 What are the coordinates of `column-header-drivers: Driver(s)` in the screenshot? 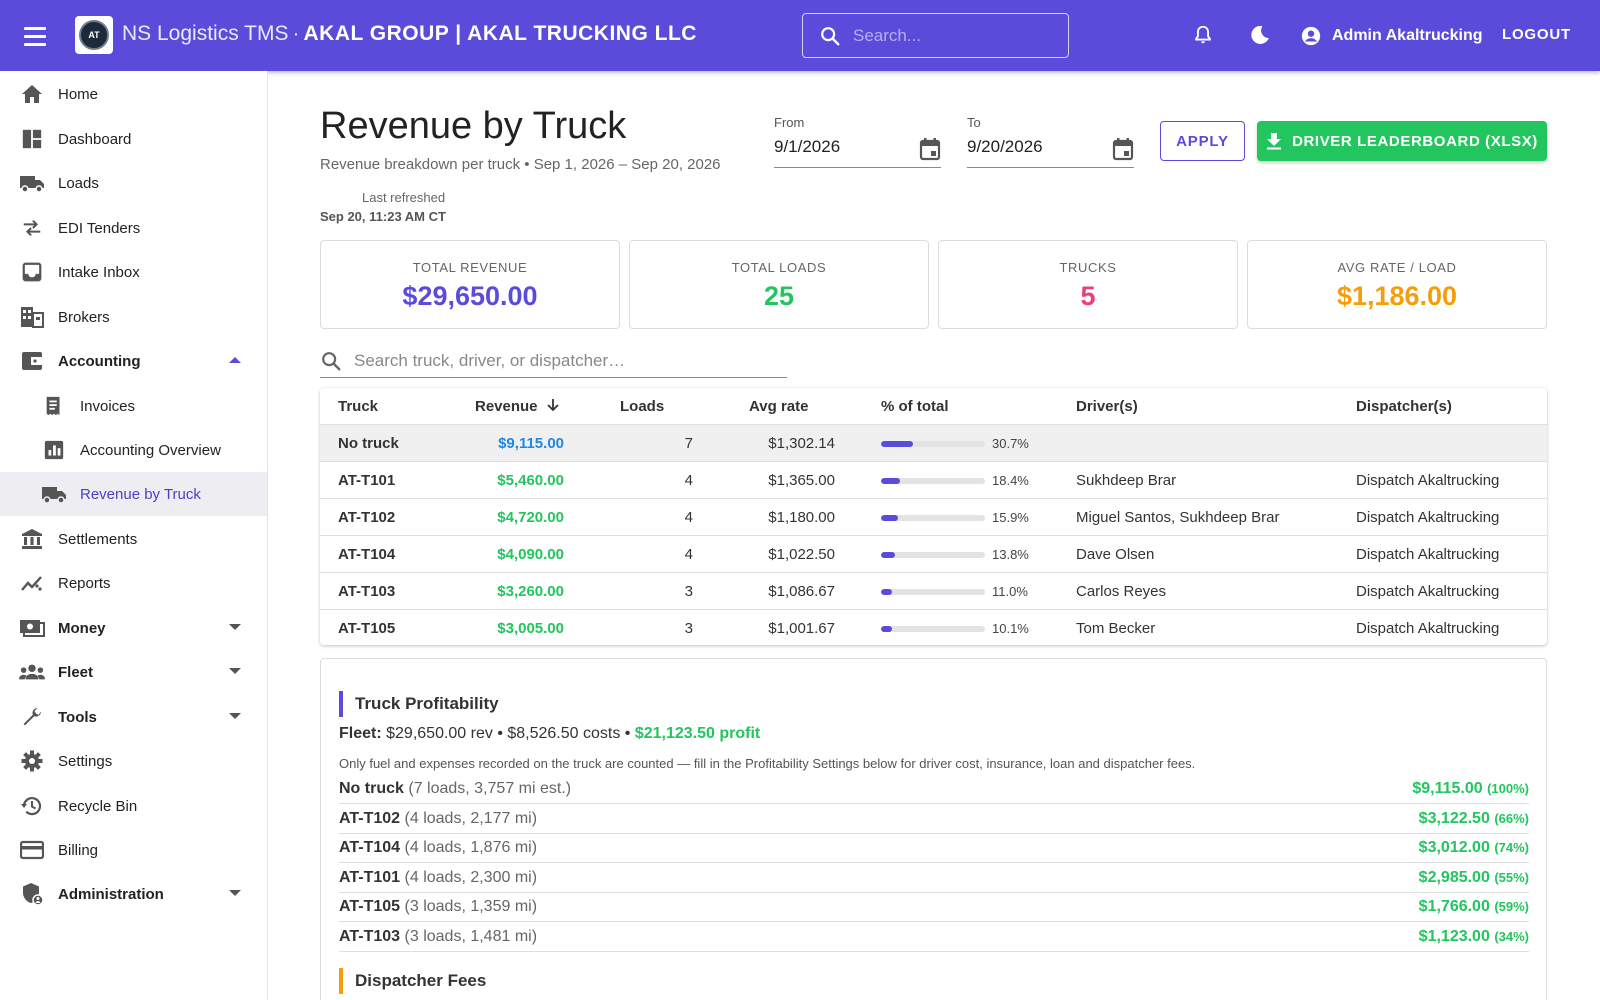 It's located at (1107, 406).